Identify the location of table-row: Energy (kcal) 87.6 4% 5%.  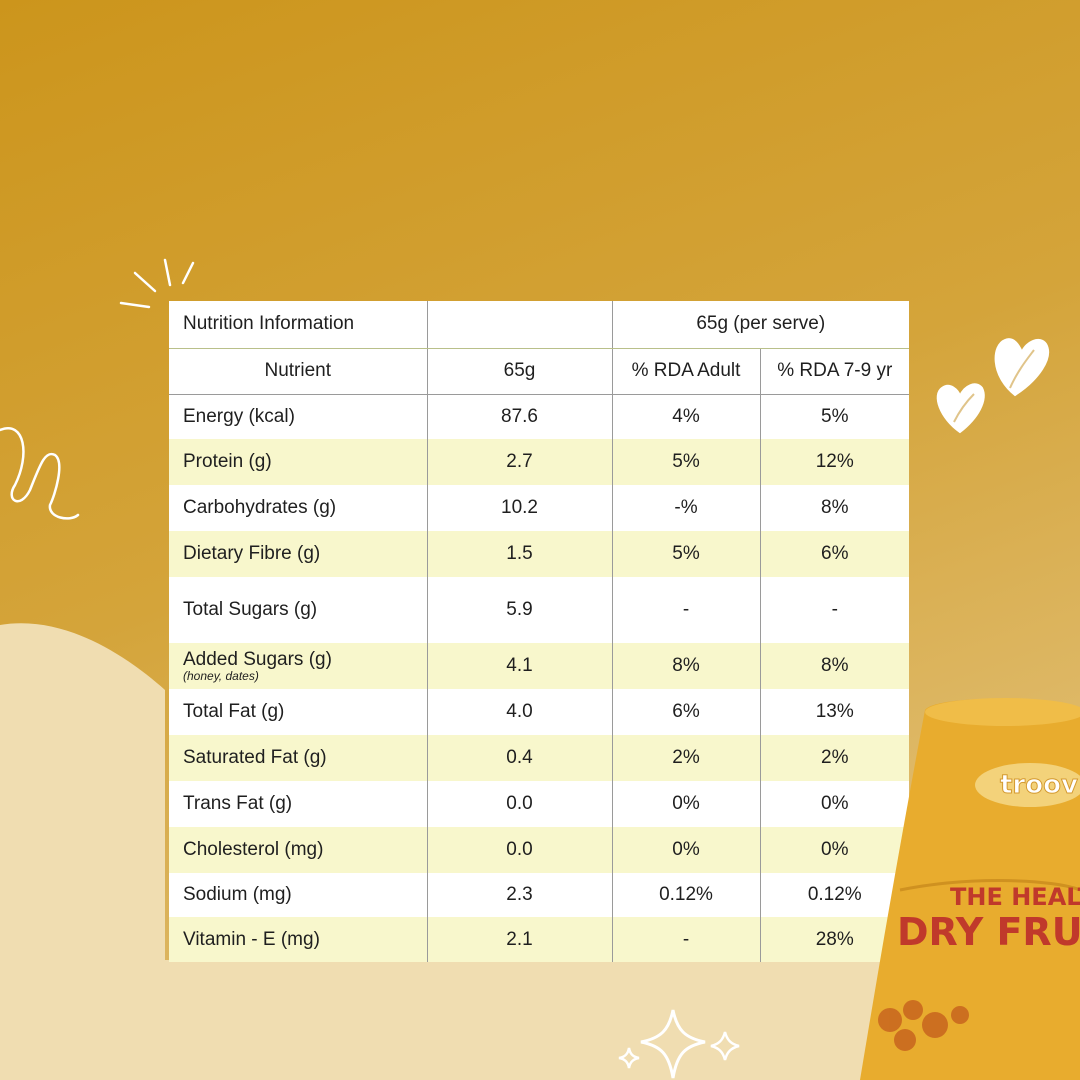
(539, 416).